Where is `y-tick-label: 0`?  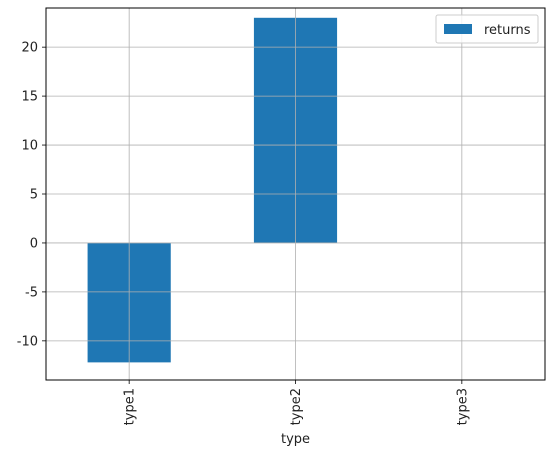 y-tick-label: 0 is located at coordinates (34, 243).